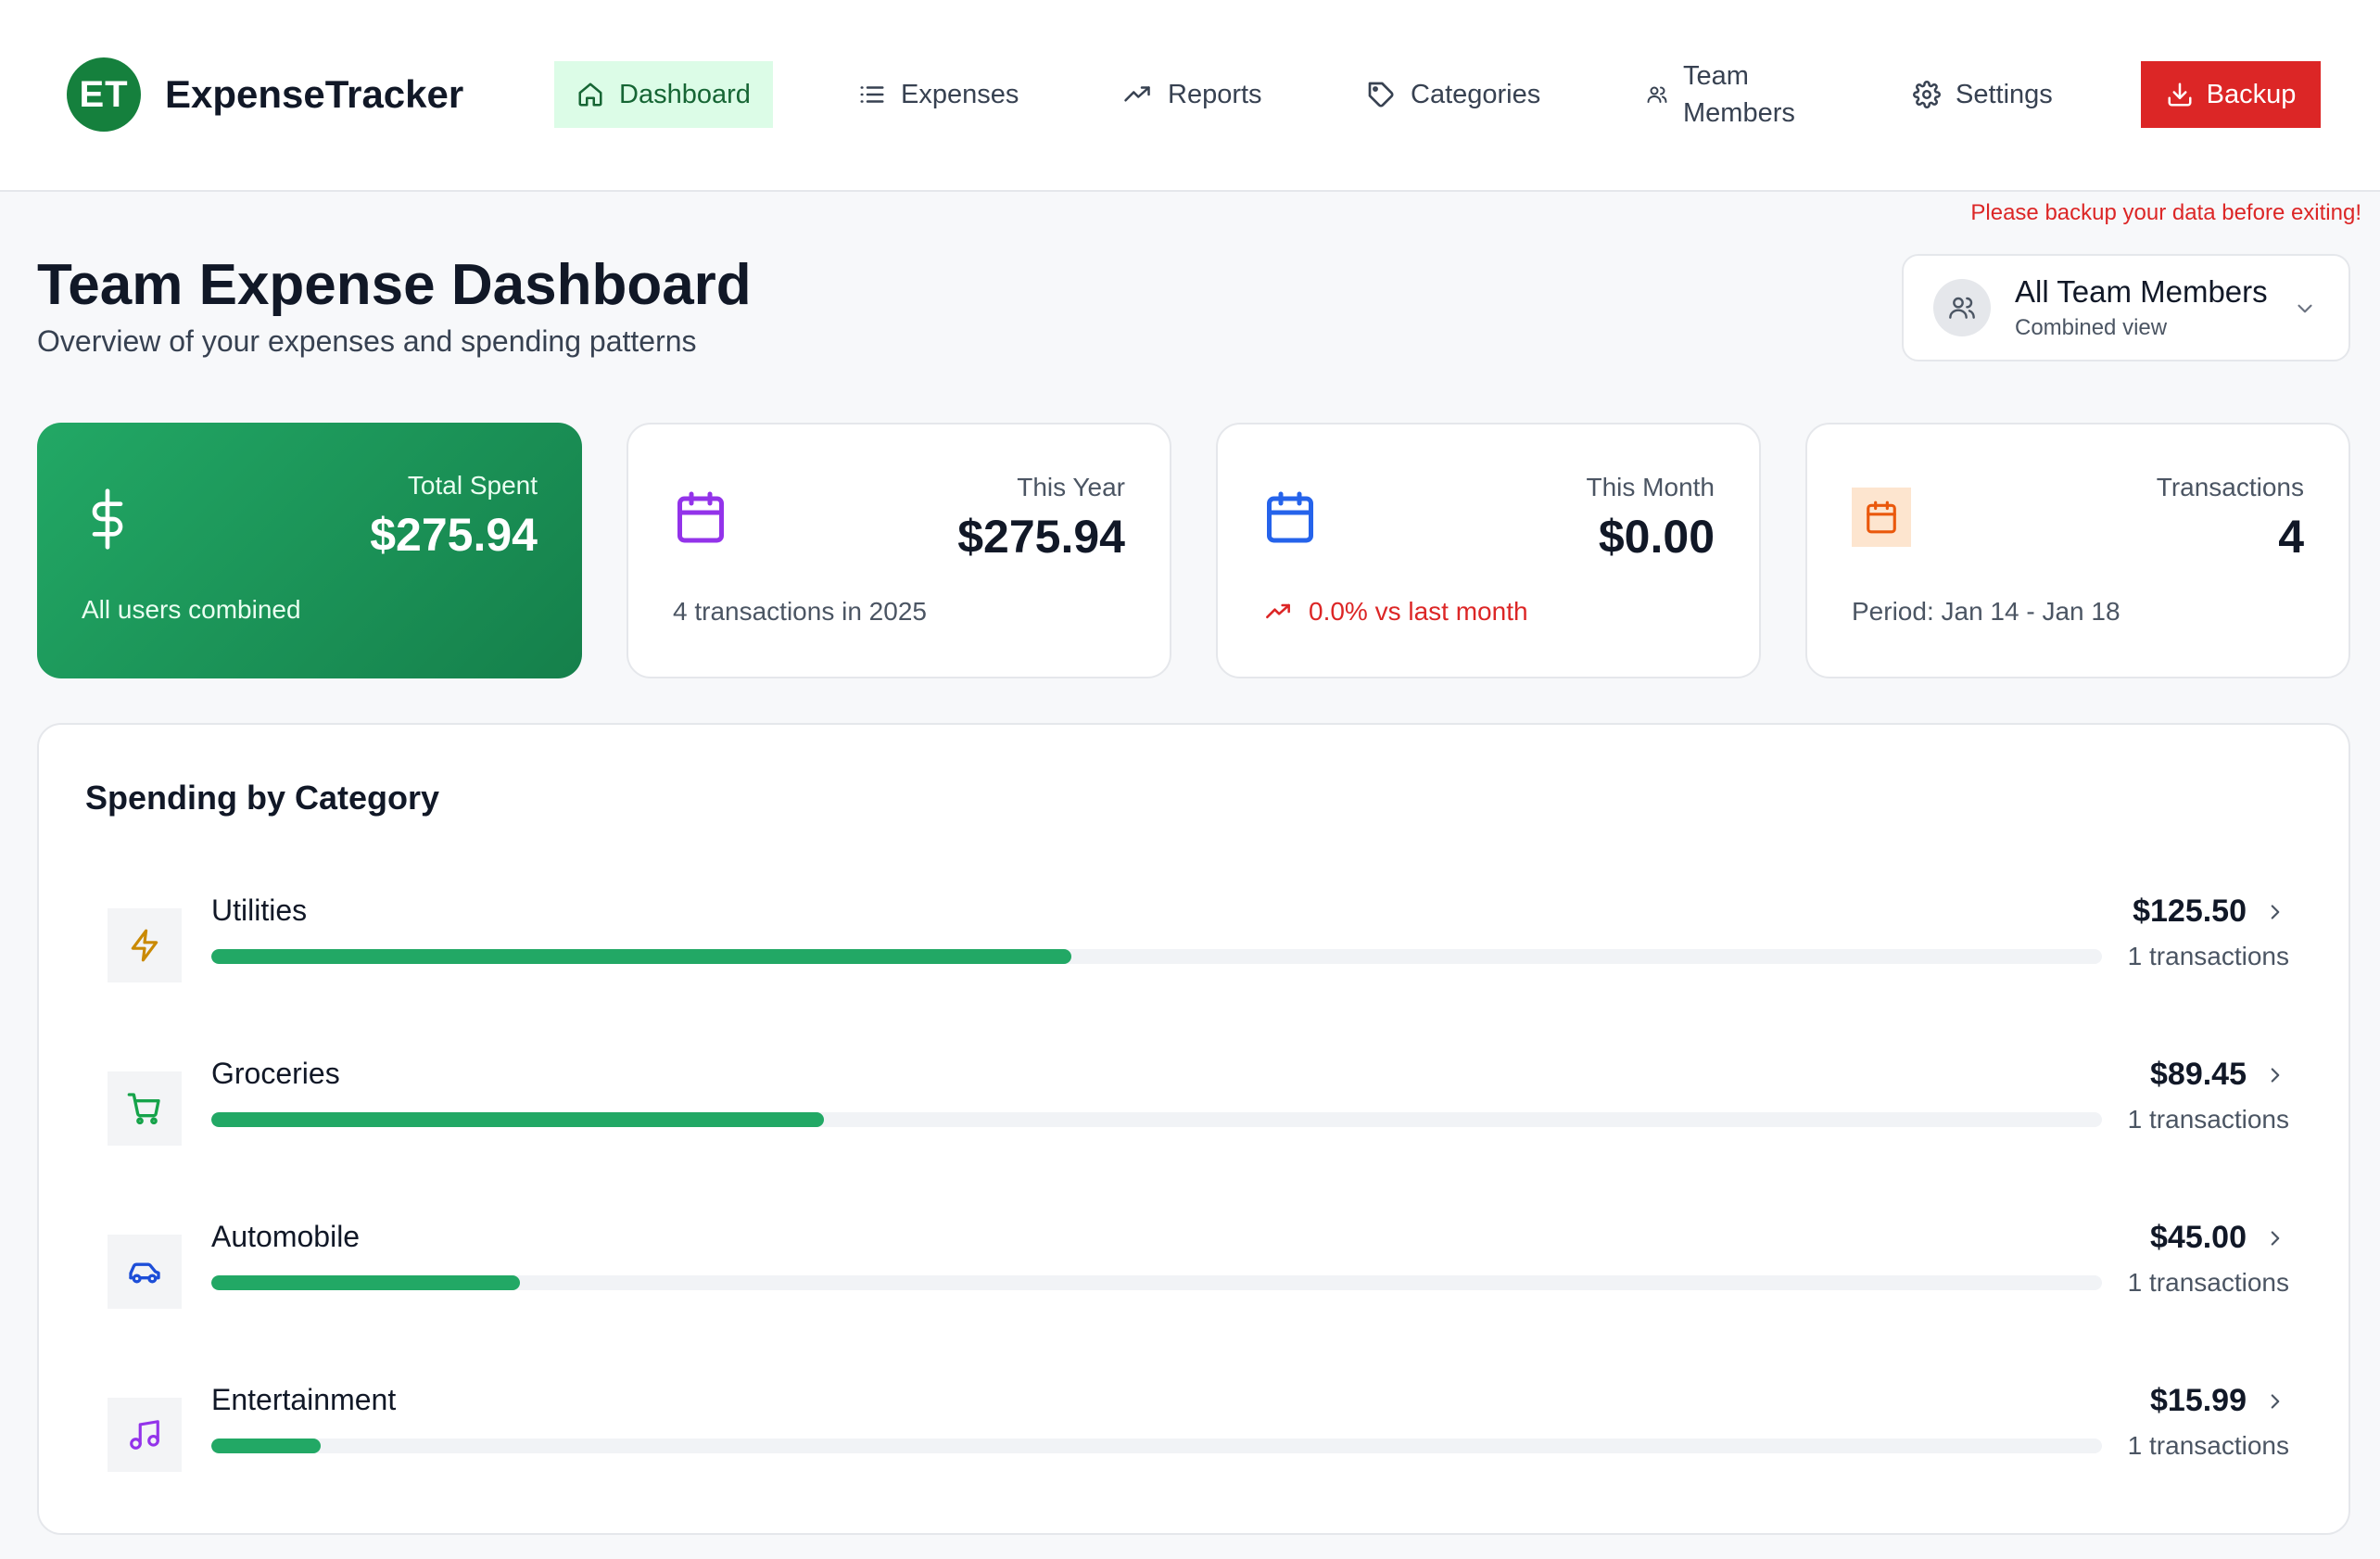 This screenshot has height=1559, width=2380. Describe the element at coordinates (2291, 537) in the screenshot. I see `stat-value: 4` at that location.